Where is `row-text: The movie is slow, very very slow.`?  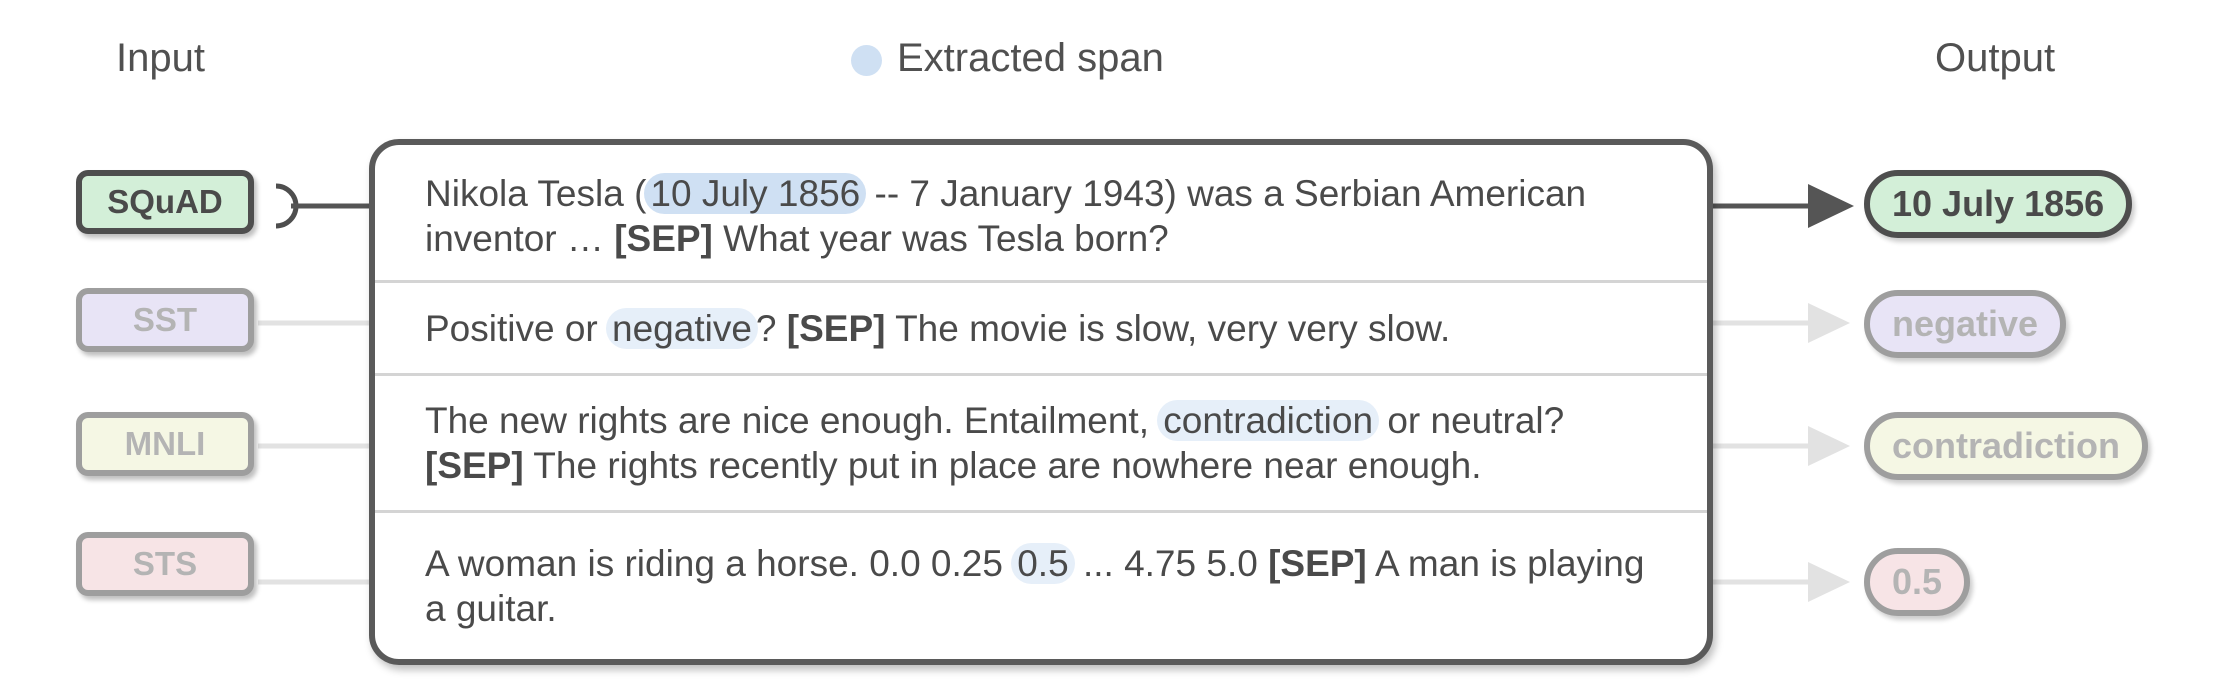 row-text: The movie is slow, very very slow. is located at coordinates (1168, 328).